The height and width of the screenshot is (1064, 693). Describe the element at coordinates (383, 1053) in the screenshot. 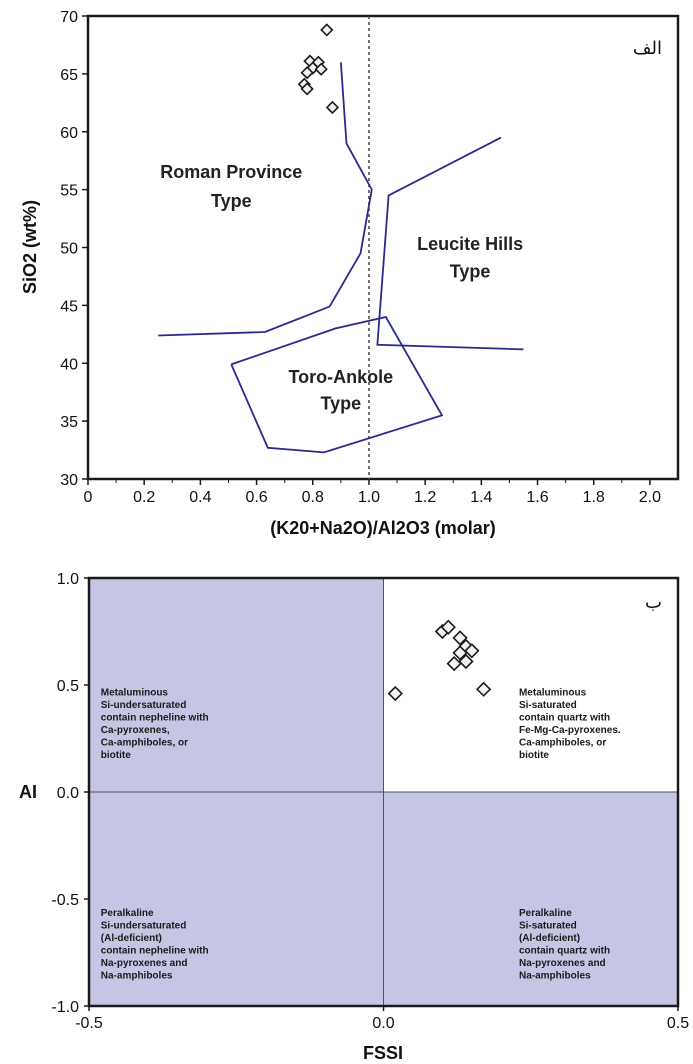

I see `panel-b-x-axis-label: FSSI` at that location.